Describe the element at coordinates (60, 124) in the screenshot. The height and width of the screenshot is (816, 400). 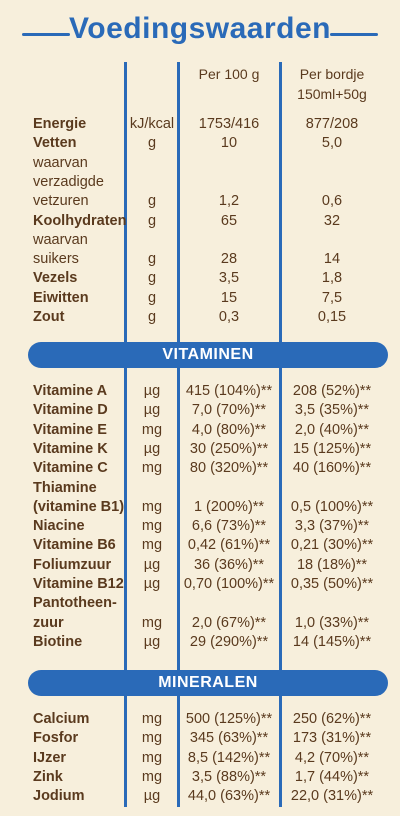
I see `nutrient-name: Energie` at that location.